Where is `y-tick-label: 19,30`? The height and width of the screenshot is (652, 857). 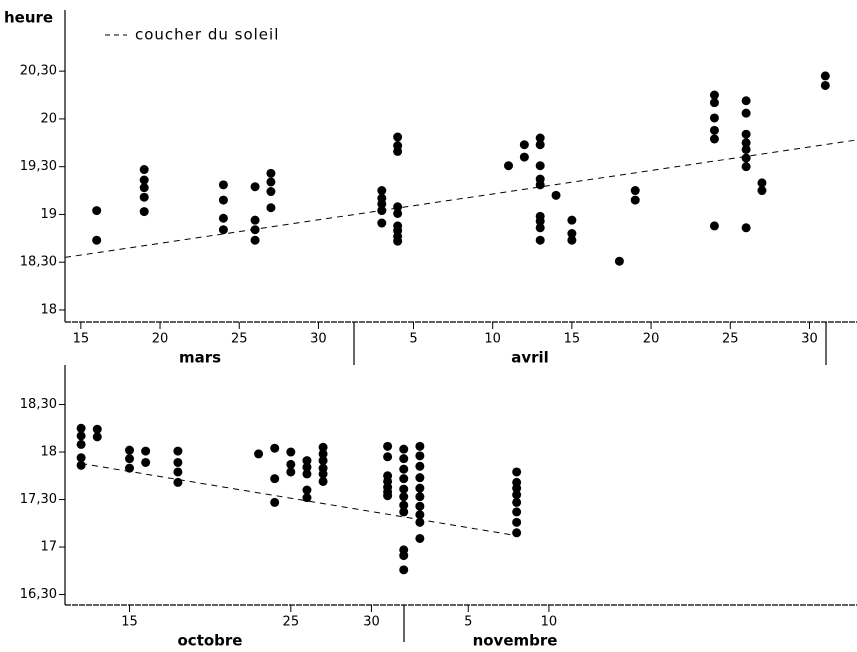 y-tick-label: 19,30 is located at coordinates (38, 166).